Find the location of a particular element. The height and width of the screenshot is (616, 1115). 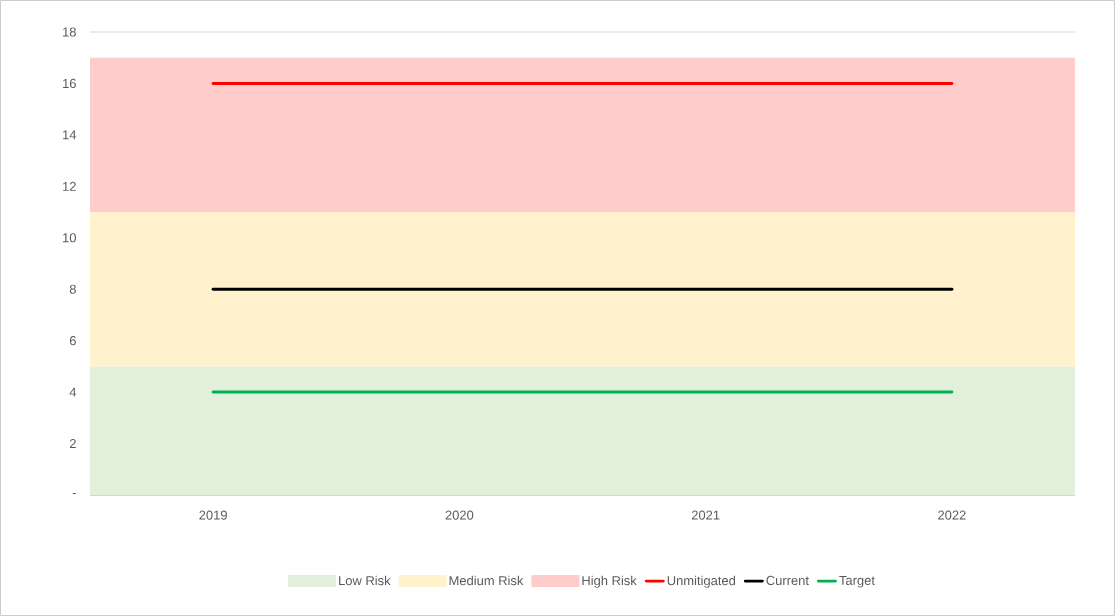

y-tick-label: 12 is located at coordinates (69, 186).